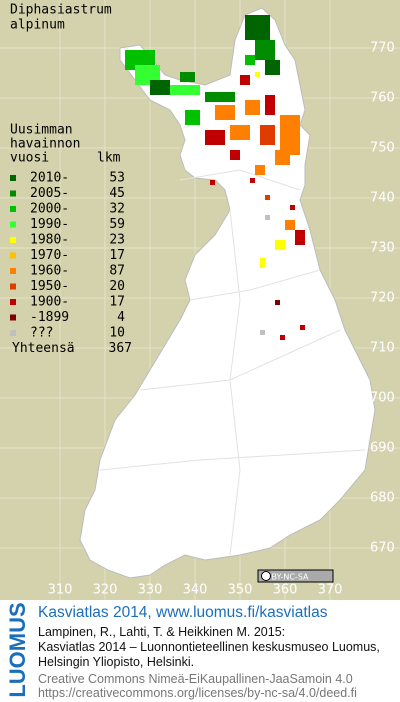 The height and width of the screenshot is (702, 400). I want to click on legend-label: 2005-, so click(49, 193).